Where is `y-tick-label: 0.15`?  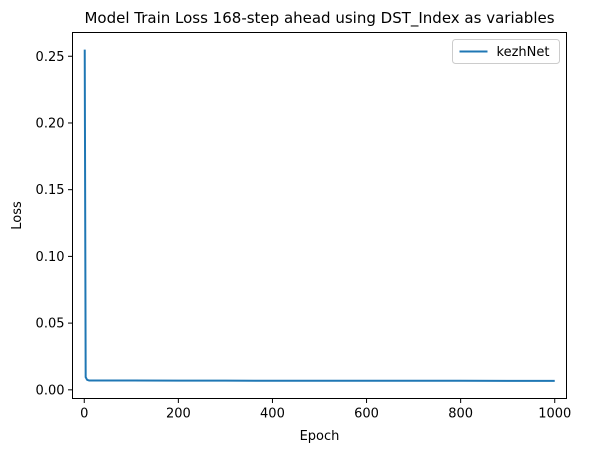
y-tick-label: 0.15 is located at coordinates (50, 190).